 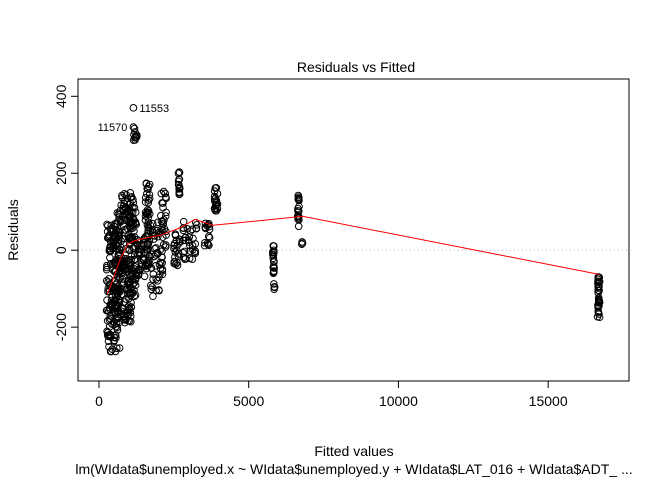 What do you see at coordinates (248, 401) in the screenshot?
I see `x-tick-label: 5000` at bounding box center [248, 401].